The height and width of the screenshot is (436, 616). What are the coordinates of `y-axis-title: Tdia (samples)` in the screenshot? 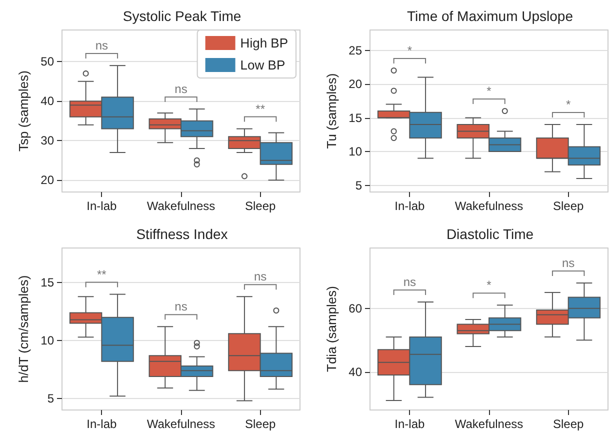 It's located at (331, 329).